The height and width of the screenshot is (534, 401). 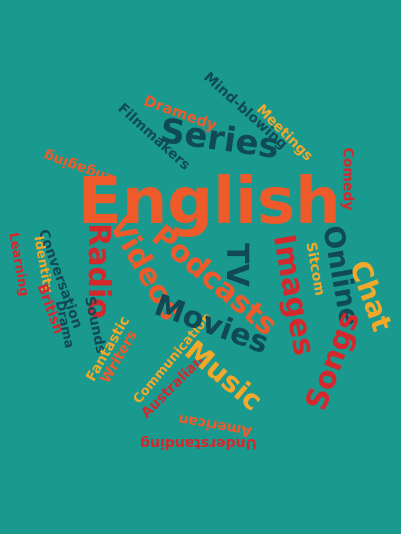 What do you see at coordinates (199, 443) in the screenshot?
I see `word-understanding: Understanding` at bounding box center [199, 443].